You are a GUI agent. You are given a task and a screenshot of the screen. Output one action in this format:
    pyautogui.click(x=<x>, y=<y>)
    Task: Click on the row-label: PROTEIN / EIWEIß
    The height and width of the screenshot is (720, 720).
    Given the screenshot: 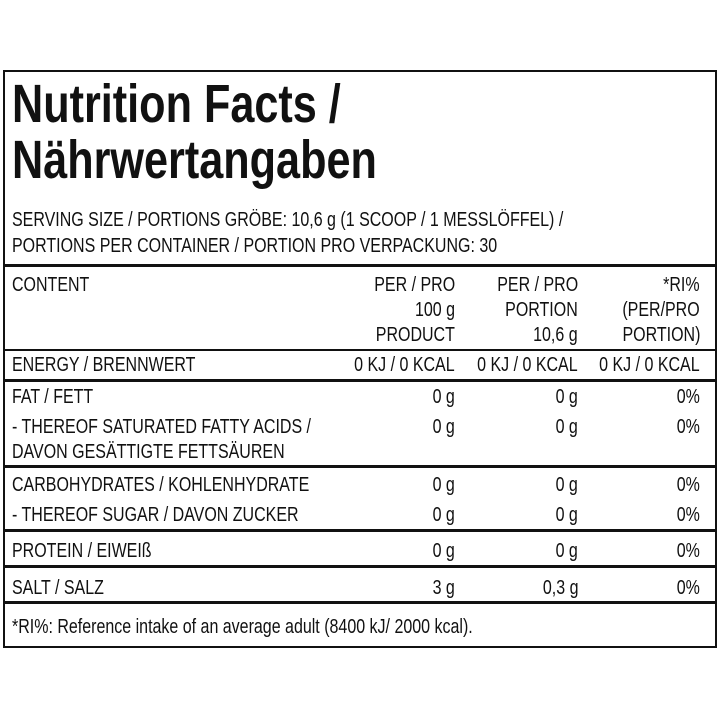 What is the action you would take?
    pyautogui.click(x=82, y=551)
    